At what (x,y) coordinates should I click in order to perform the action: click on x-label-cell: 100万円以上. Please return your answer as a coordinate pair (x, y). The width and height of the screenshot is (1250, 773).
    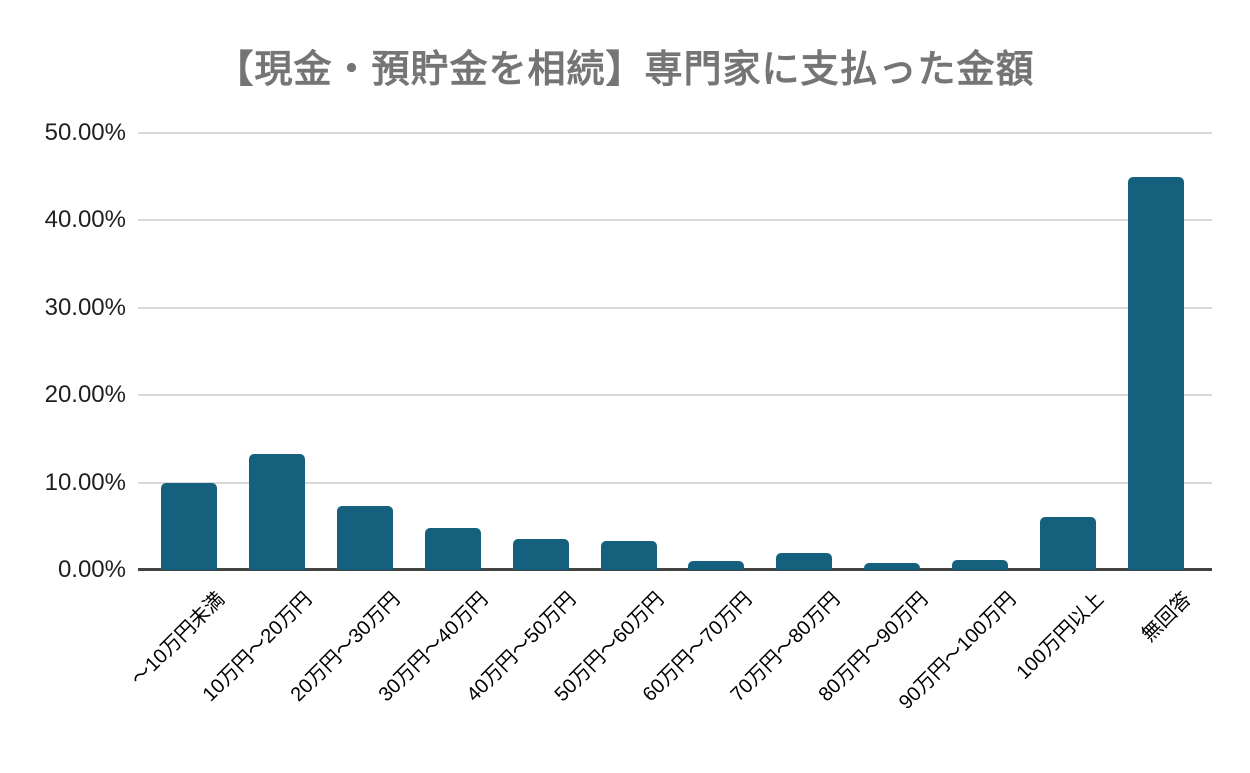
    Looking at the image, I should click on (1062, 676).